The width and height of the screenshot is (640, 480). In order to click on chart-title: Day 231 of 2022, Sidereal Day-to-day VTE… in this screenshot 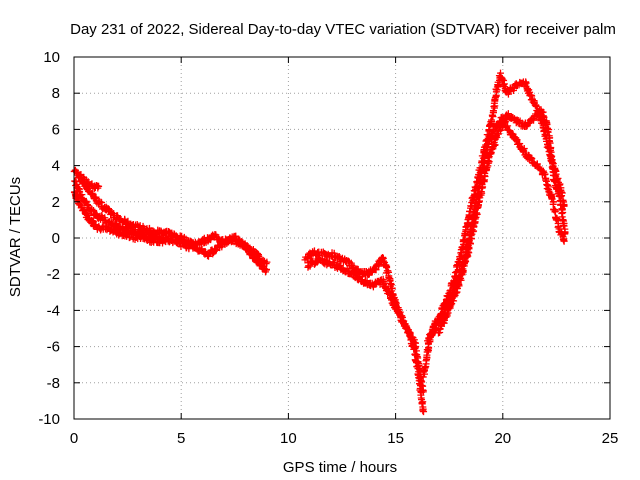, I will do `click(343, 29)`.